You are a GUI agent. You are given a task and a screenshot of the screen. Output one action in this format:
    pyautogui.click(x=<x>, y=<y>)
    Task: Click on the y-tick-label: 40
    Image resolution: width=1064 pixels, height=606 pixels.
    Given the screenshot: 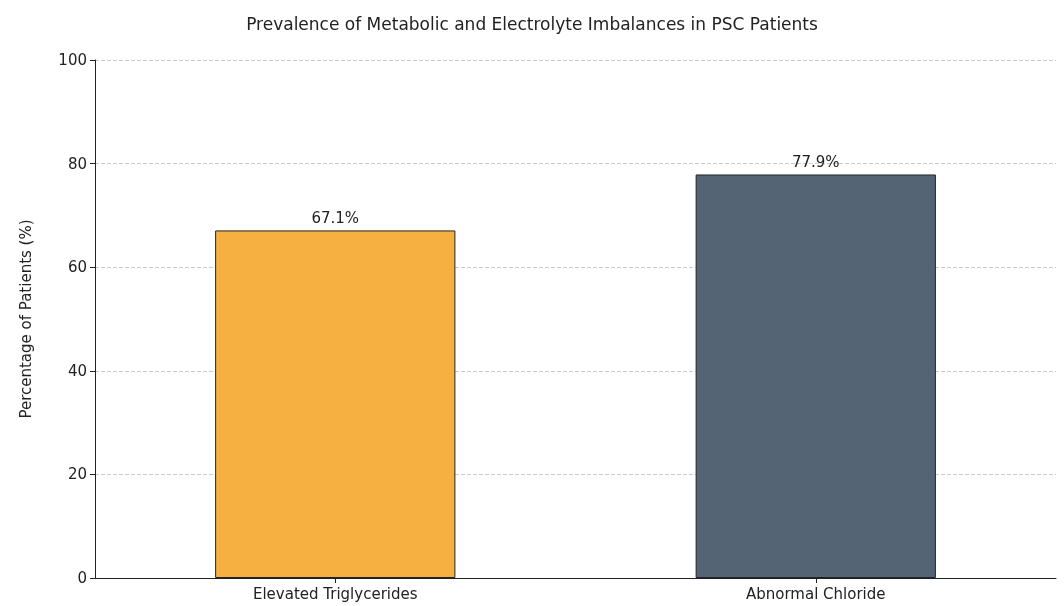 What is the action you would take?
    pyautogui.click(x=77, y=370)
    